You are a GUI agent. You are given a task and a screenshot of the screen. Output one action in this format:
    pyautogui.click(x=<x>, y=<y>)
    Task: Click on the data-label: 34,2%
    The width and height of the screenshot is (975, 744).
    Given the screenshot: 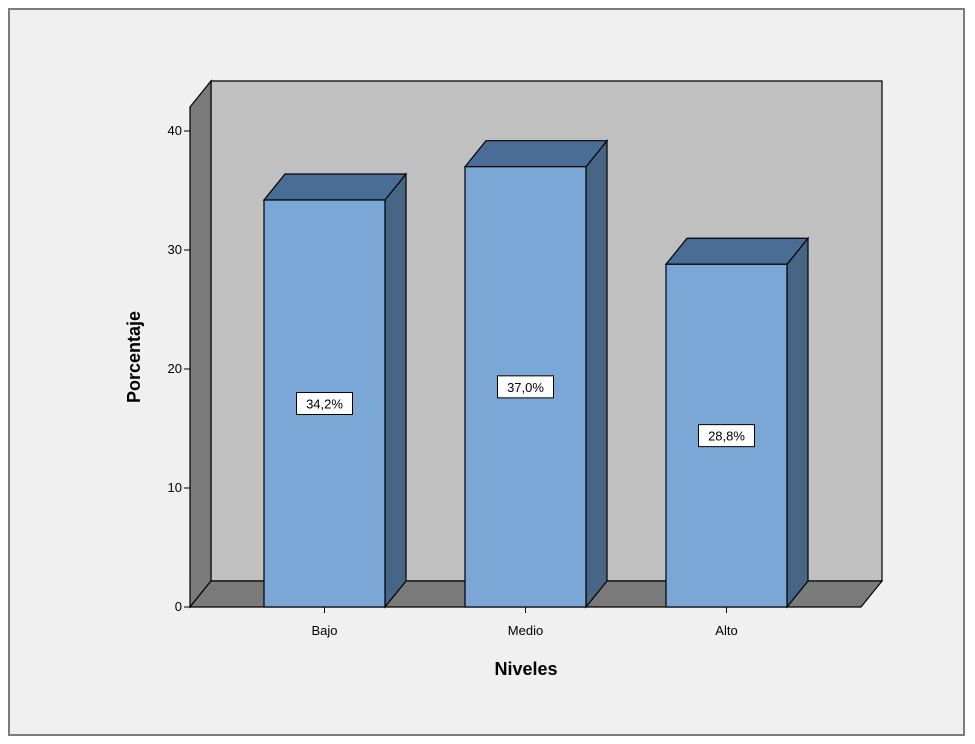 What is the action you would take?
    pyautogui.click(x=324, y=404)
    